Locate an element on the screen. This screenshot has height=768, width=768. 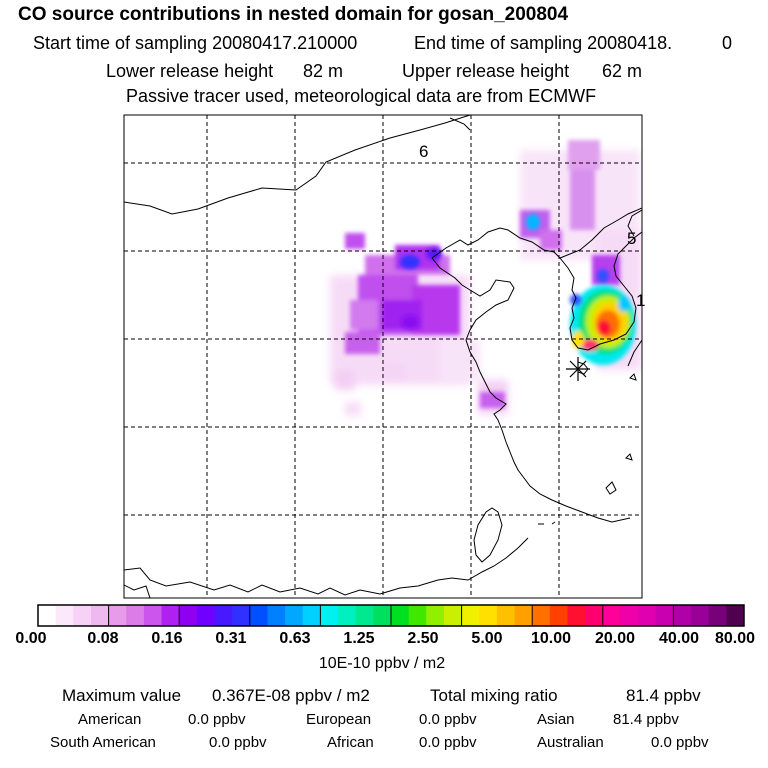
colorbar-tick-label: 20.00 is located at coordinates (615, 638).